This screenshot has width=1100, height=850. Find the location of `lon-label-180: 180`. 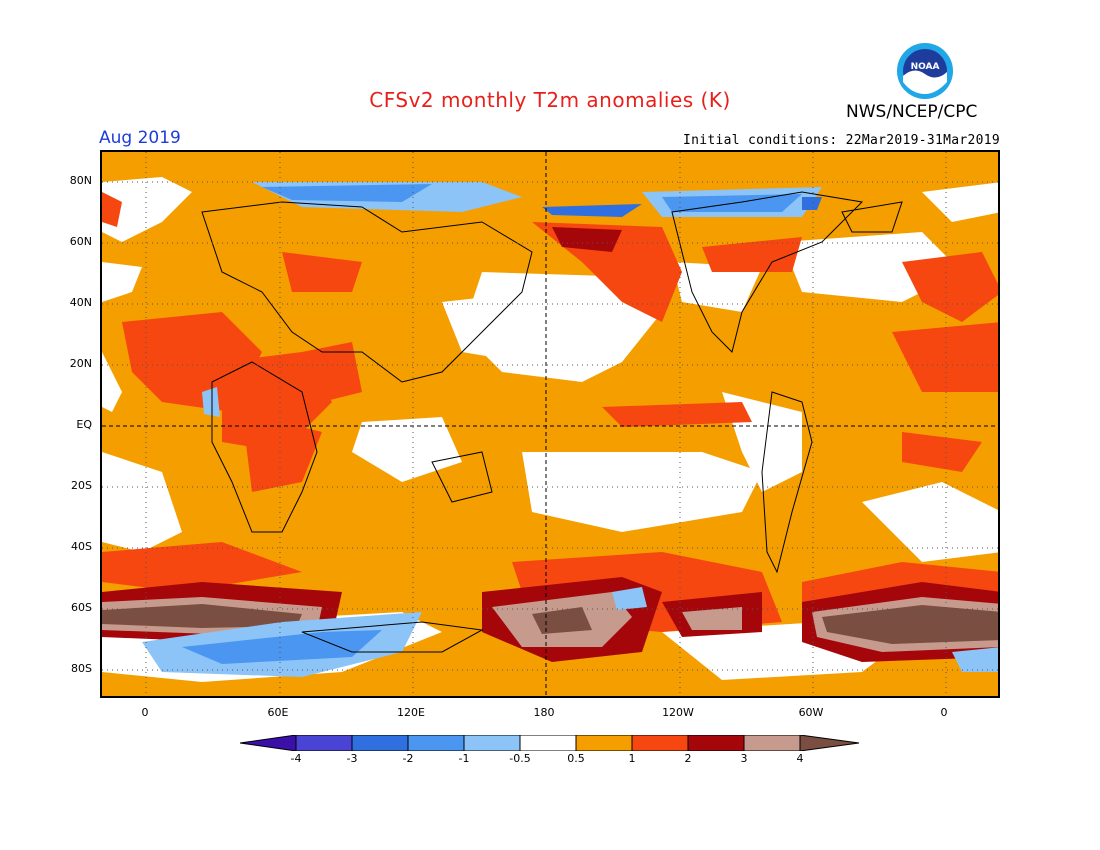

lon-label-180: 180 is located at coordinates (544, 712).